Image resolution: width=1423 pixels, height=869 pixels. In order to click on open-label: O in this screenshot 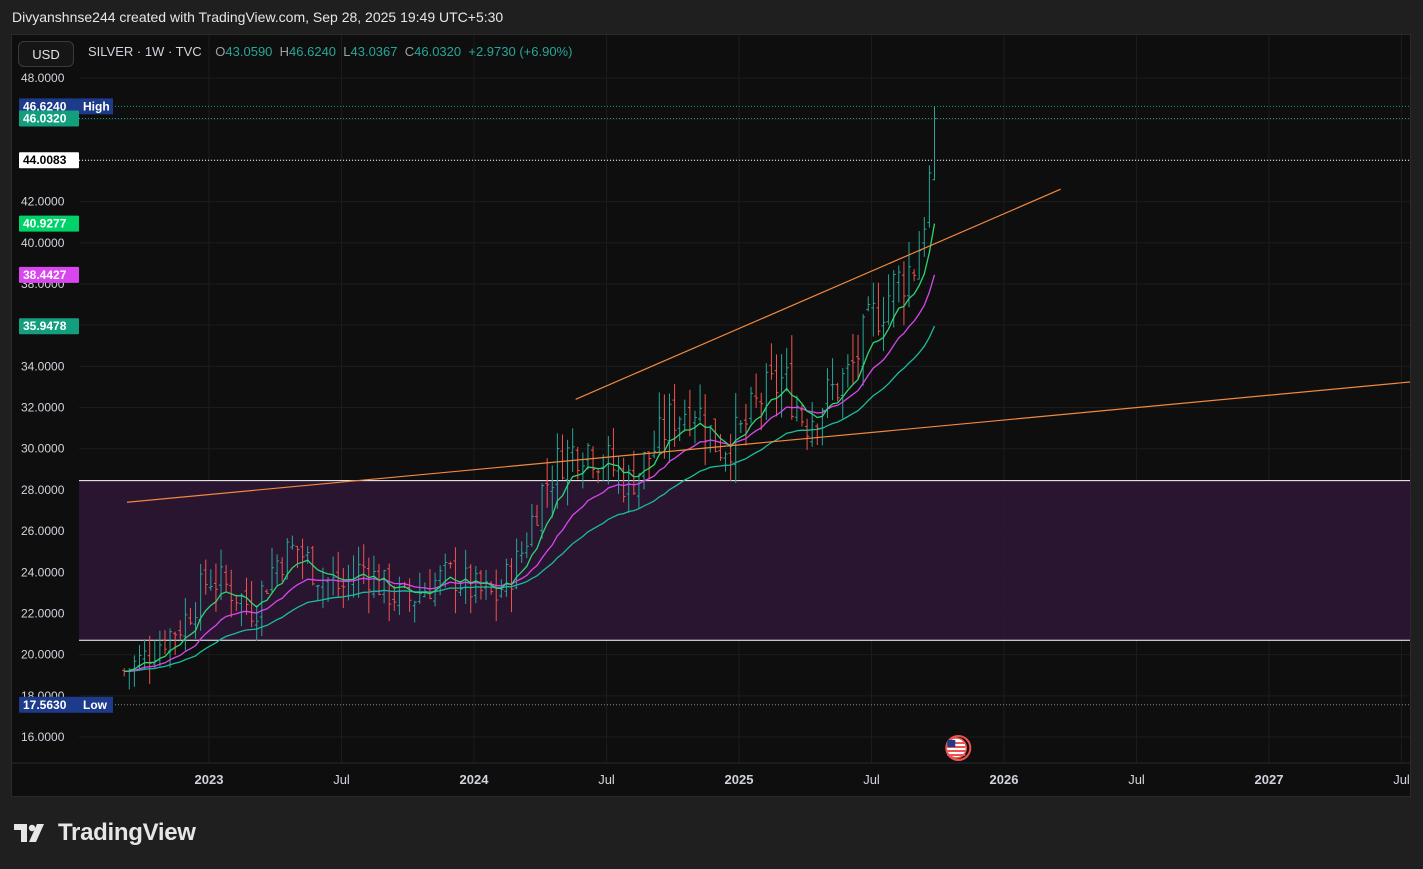, I will do `click(220, 51)`.